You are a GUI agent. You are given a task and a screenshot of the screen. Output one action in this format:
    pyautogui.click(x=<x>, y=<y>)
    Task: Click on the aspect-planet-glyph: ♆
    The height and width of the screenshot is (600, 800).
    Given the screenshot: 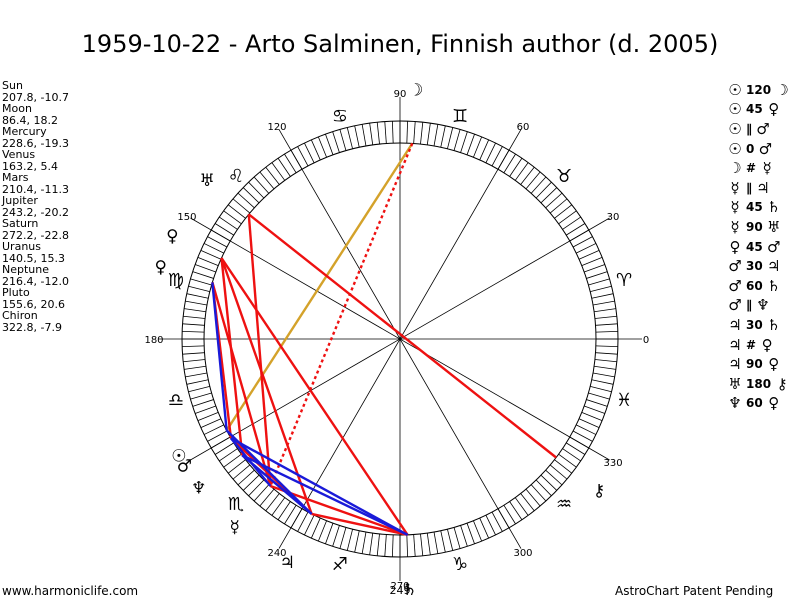 What is the action you would take?
    pyautogui.click(x=735, y=403)
    